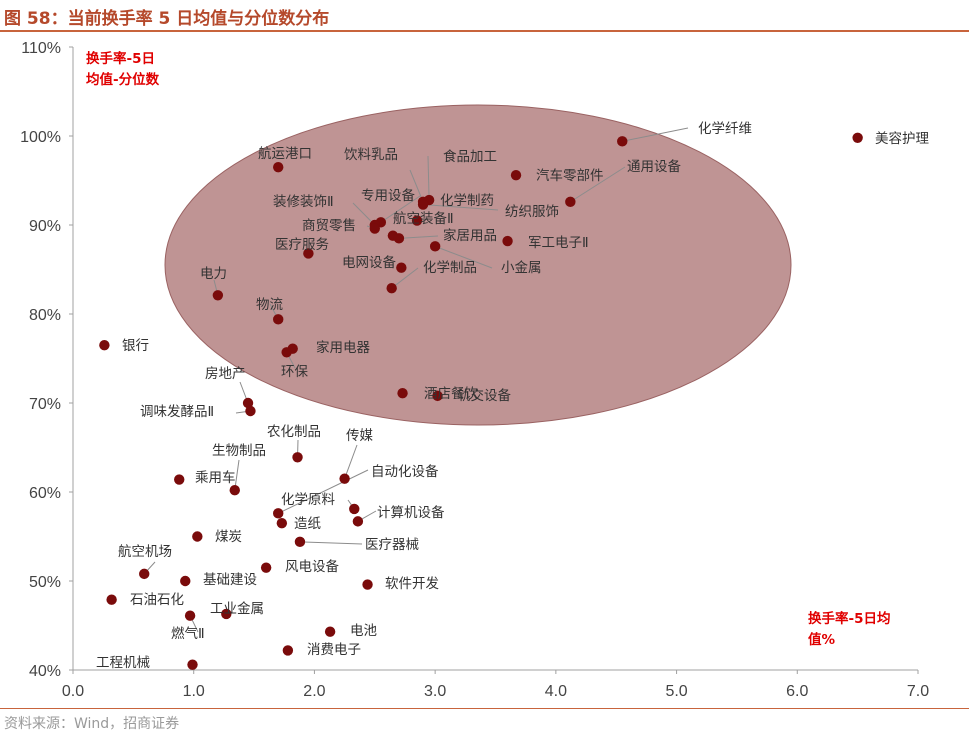 This screenshot has height=735, width=969. What do you see at coordinates (461, 207) in the screenshot?
I see `leader-line-纺织服饰` at bounding box center [461, 207].